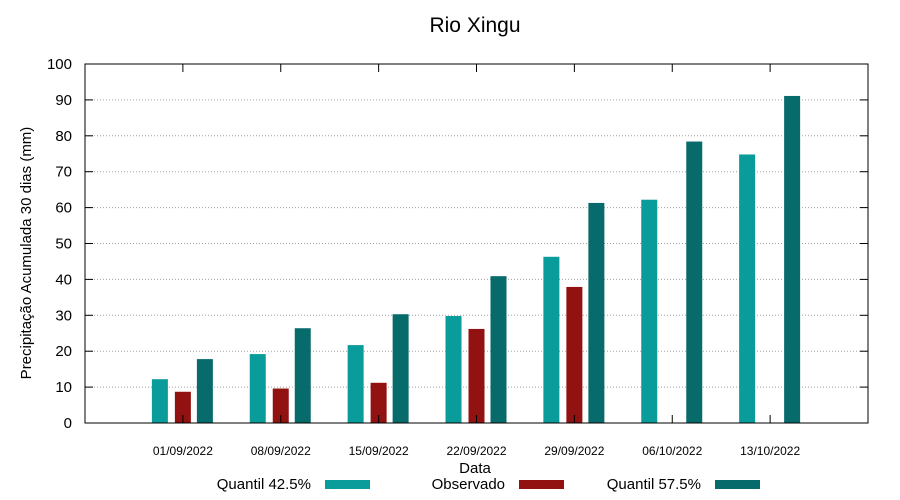 The width and height of the screenshot is (900, 500). Describe the element at coordinates (264, 484) in the screenshot. I see `legend-label: Quantil 42.5%` at that location.